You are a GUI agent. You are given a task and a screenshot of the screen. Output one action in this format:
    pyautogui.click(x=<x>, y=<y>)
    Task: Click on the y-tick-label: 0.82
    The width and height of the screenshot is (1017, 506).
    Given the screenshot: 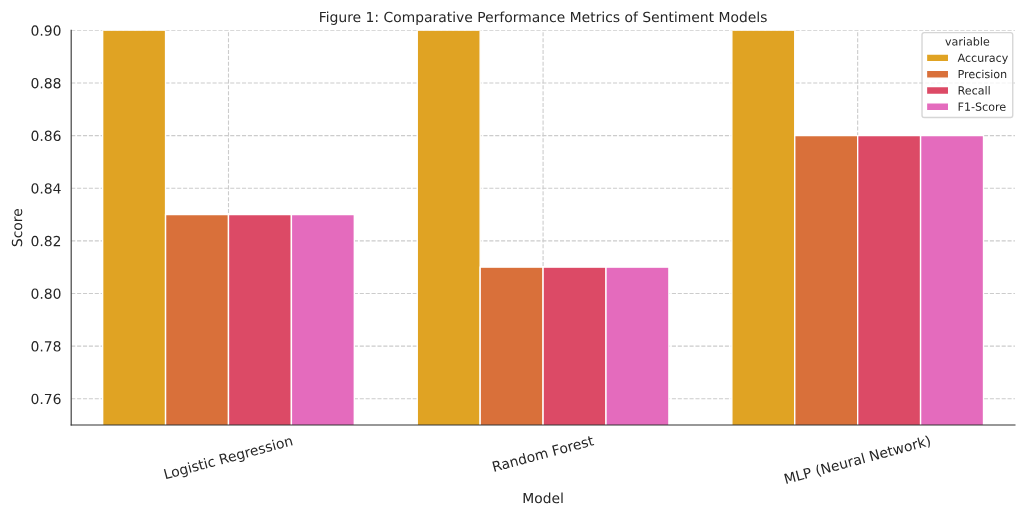 What is the action you would take?
    pyautogui.click(x=46, y=241)
    